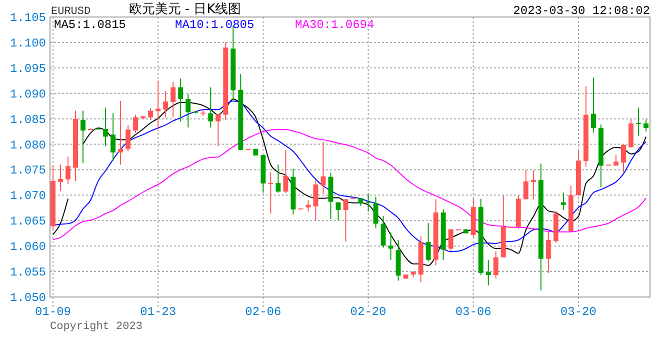 This screenshot has width=660, height=360. Describe the element at coordinates (28, 69) in the screenshot. I see `y-tick-label: 1.095` at that location.